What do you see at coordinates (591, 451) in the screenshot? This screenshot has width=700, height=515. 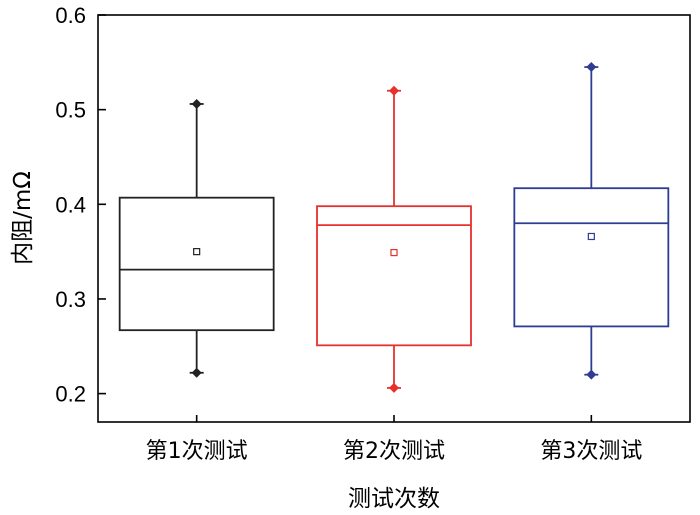 I see `x-tick-label: 第3次测试` at bounding box center [591, 451].